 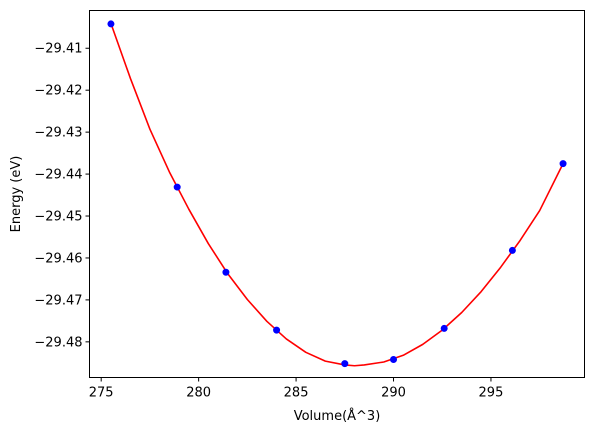 I want to click on y-tick-label: −29.48, so click(x=58, y=342).